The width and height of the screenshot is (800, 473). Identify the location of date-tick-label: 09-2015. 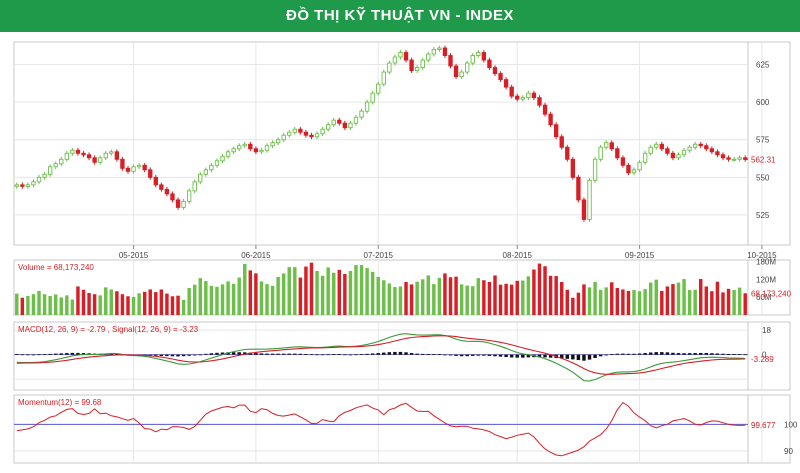
(640, 255).